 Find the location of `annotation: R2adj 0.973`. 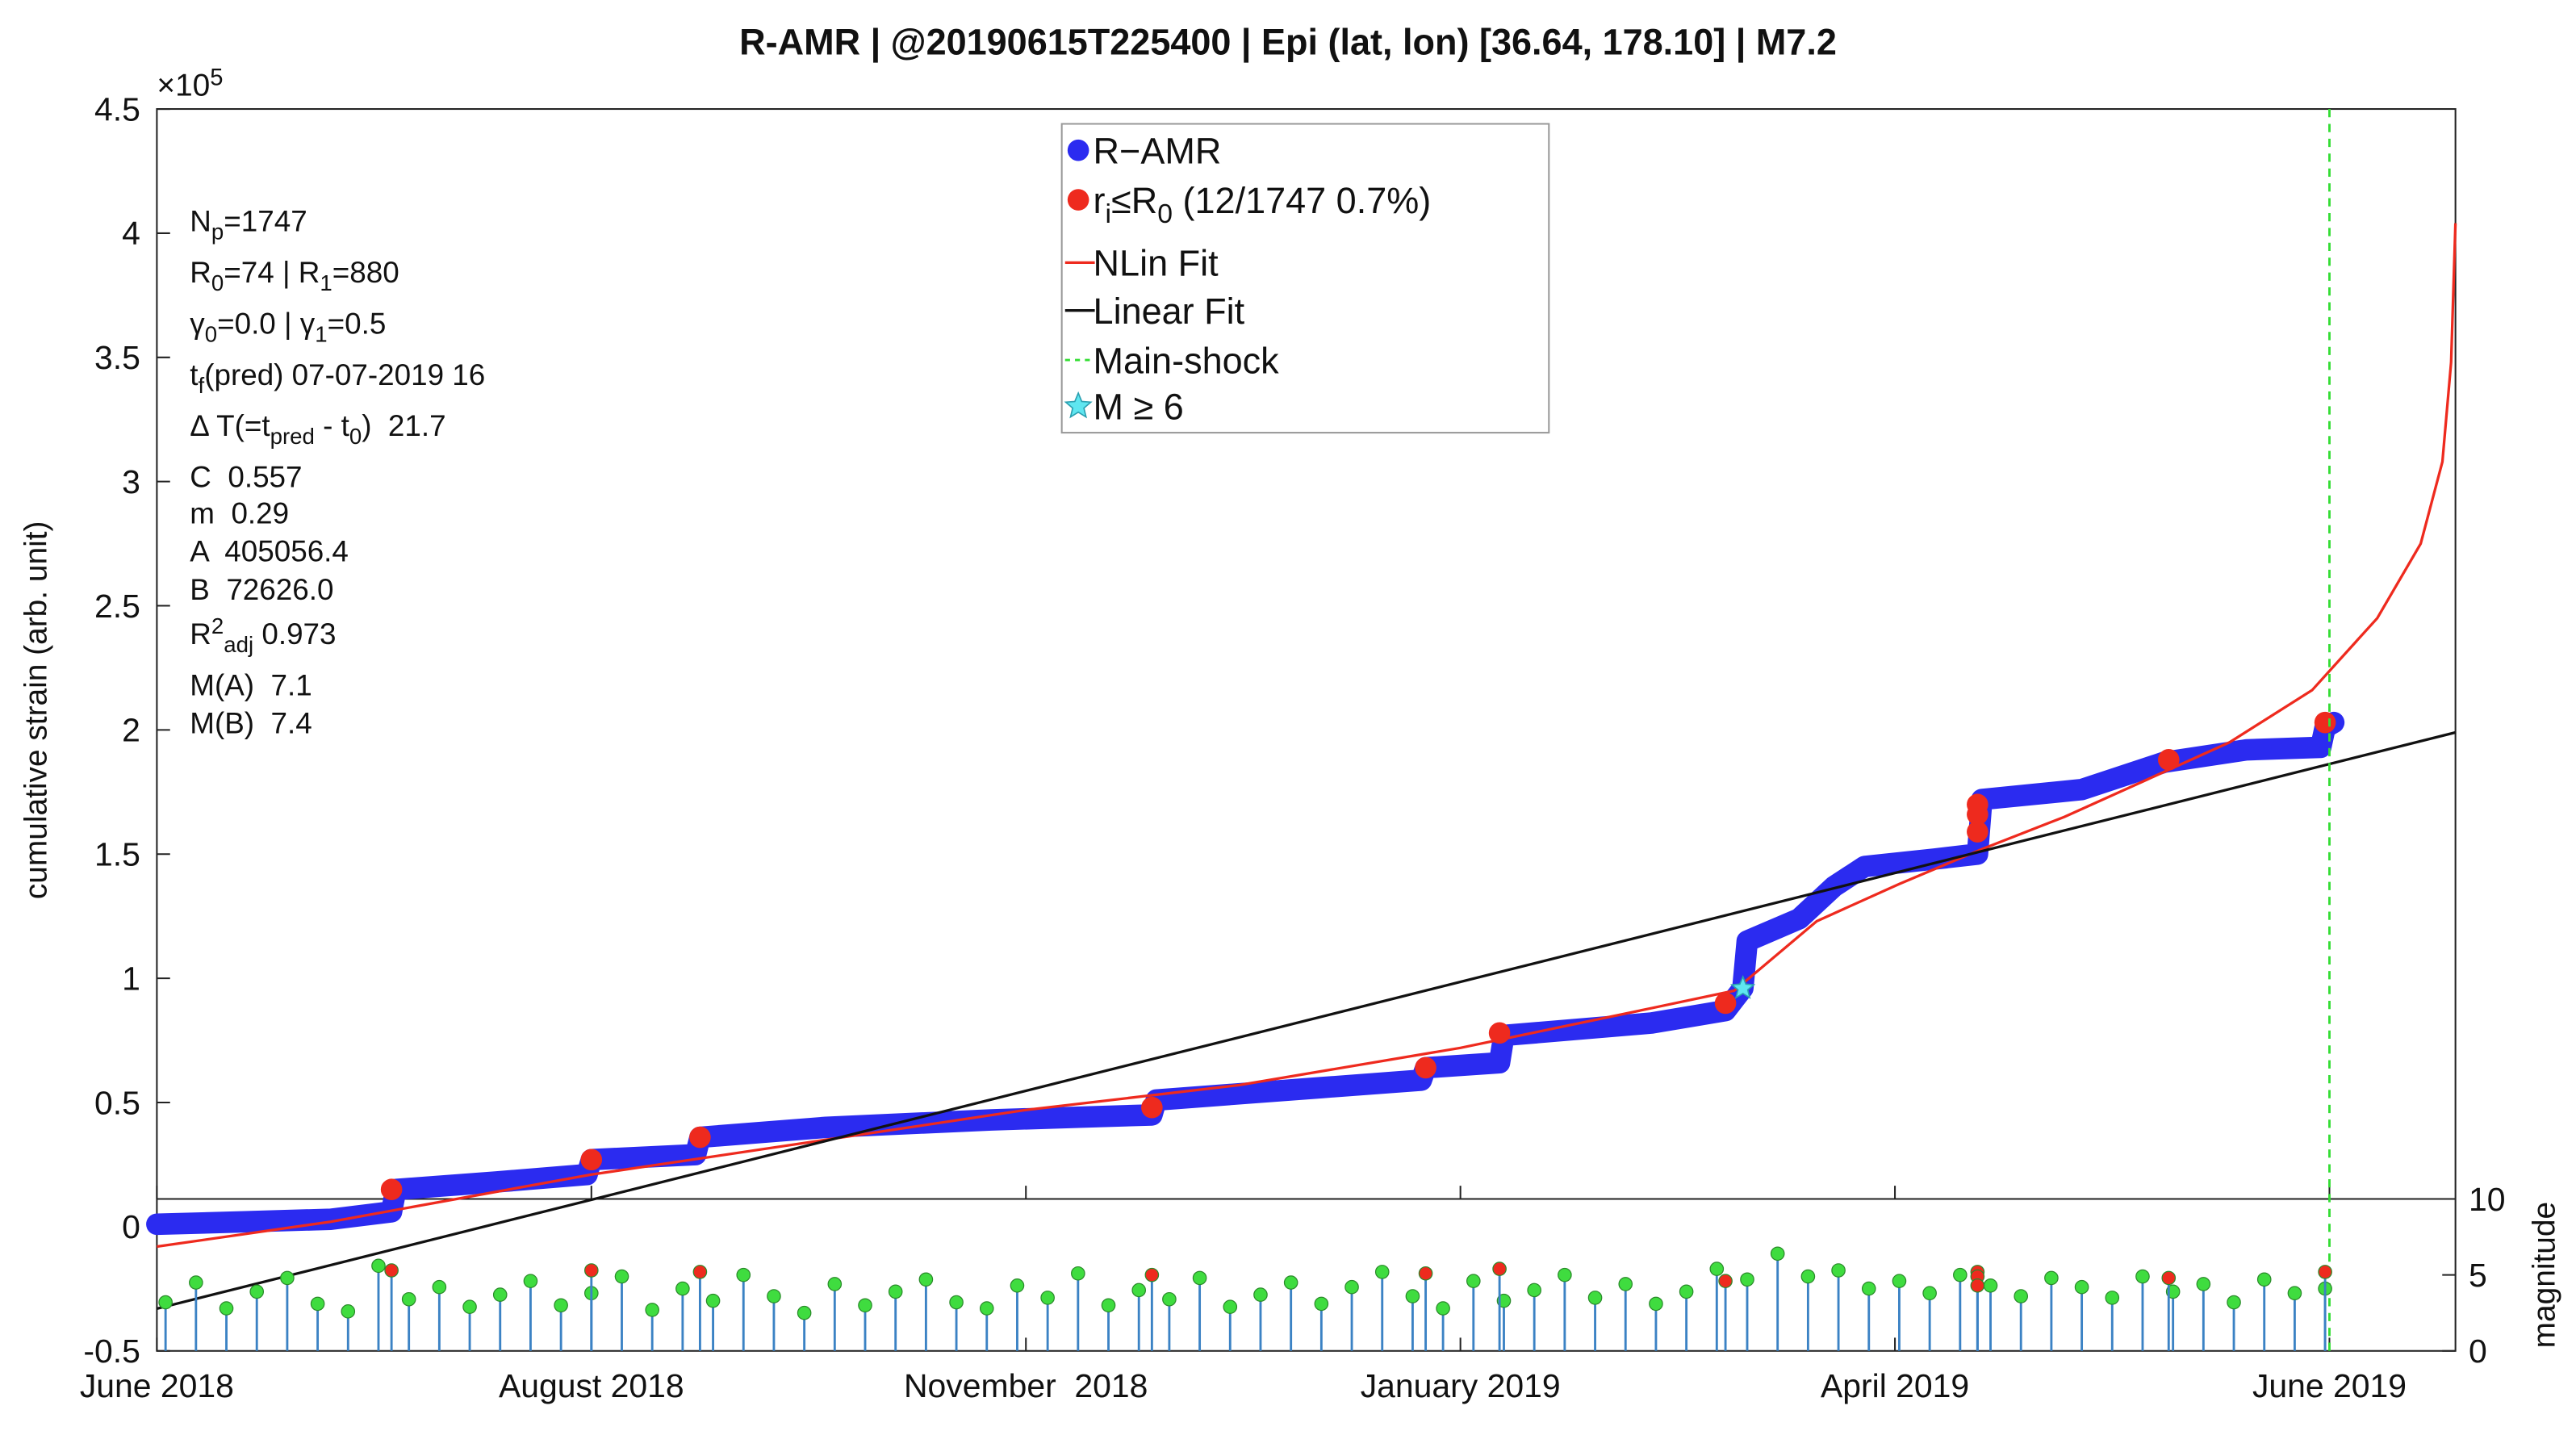

annotation: R2adj 0.973 is located at coordinates (263, 634).